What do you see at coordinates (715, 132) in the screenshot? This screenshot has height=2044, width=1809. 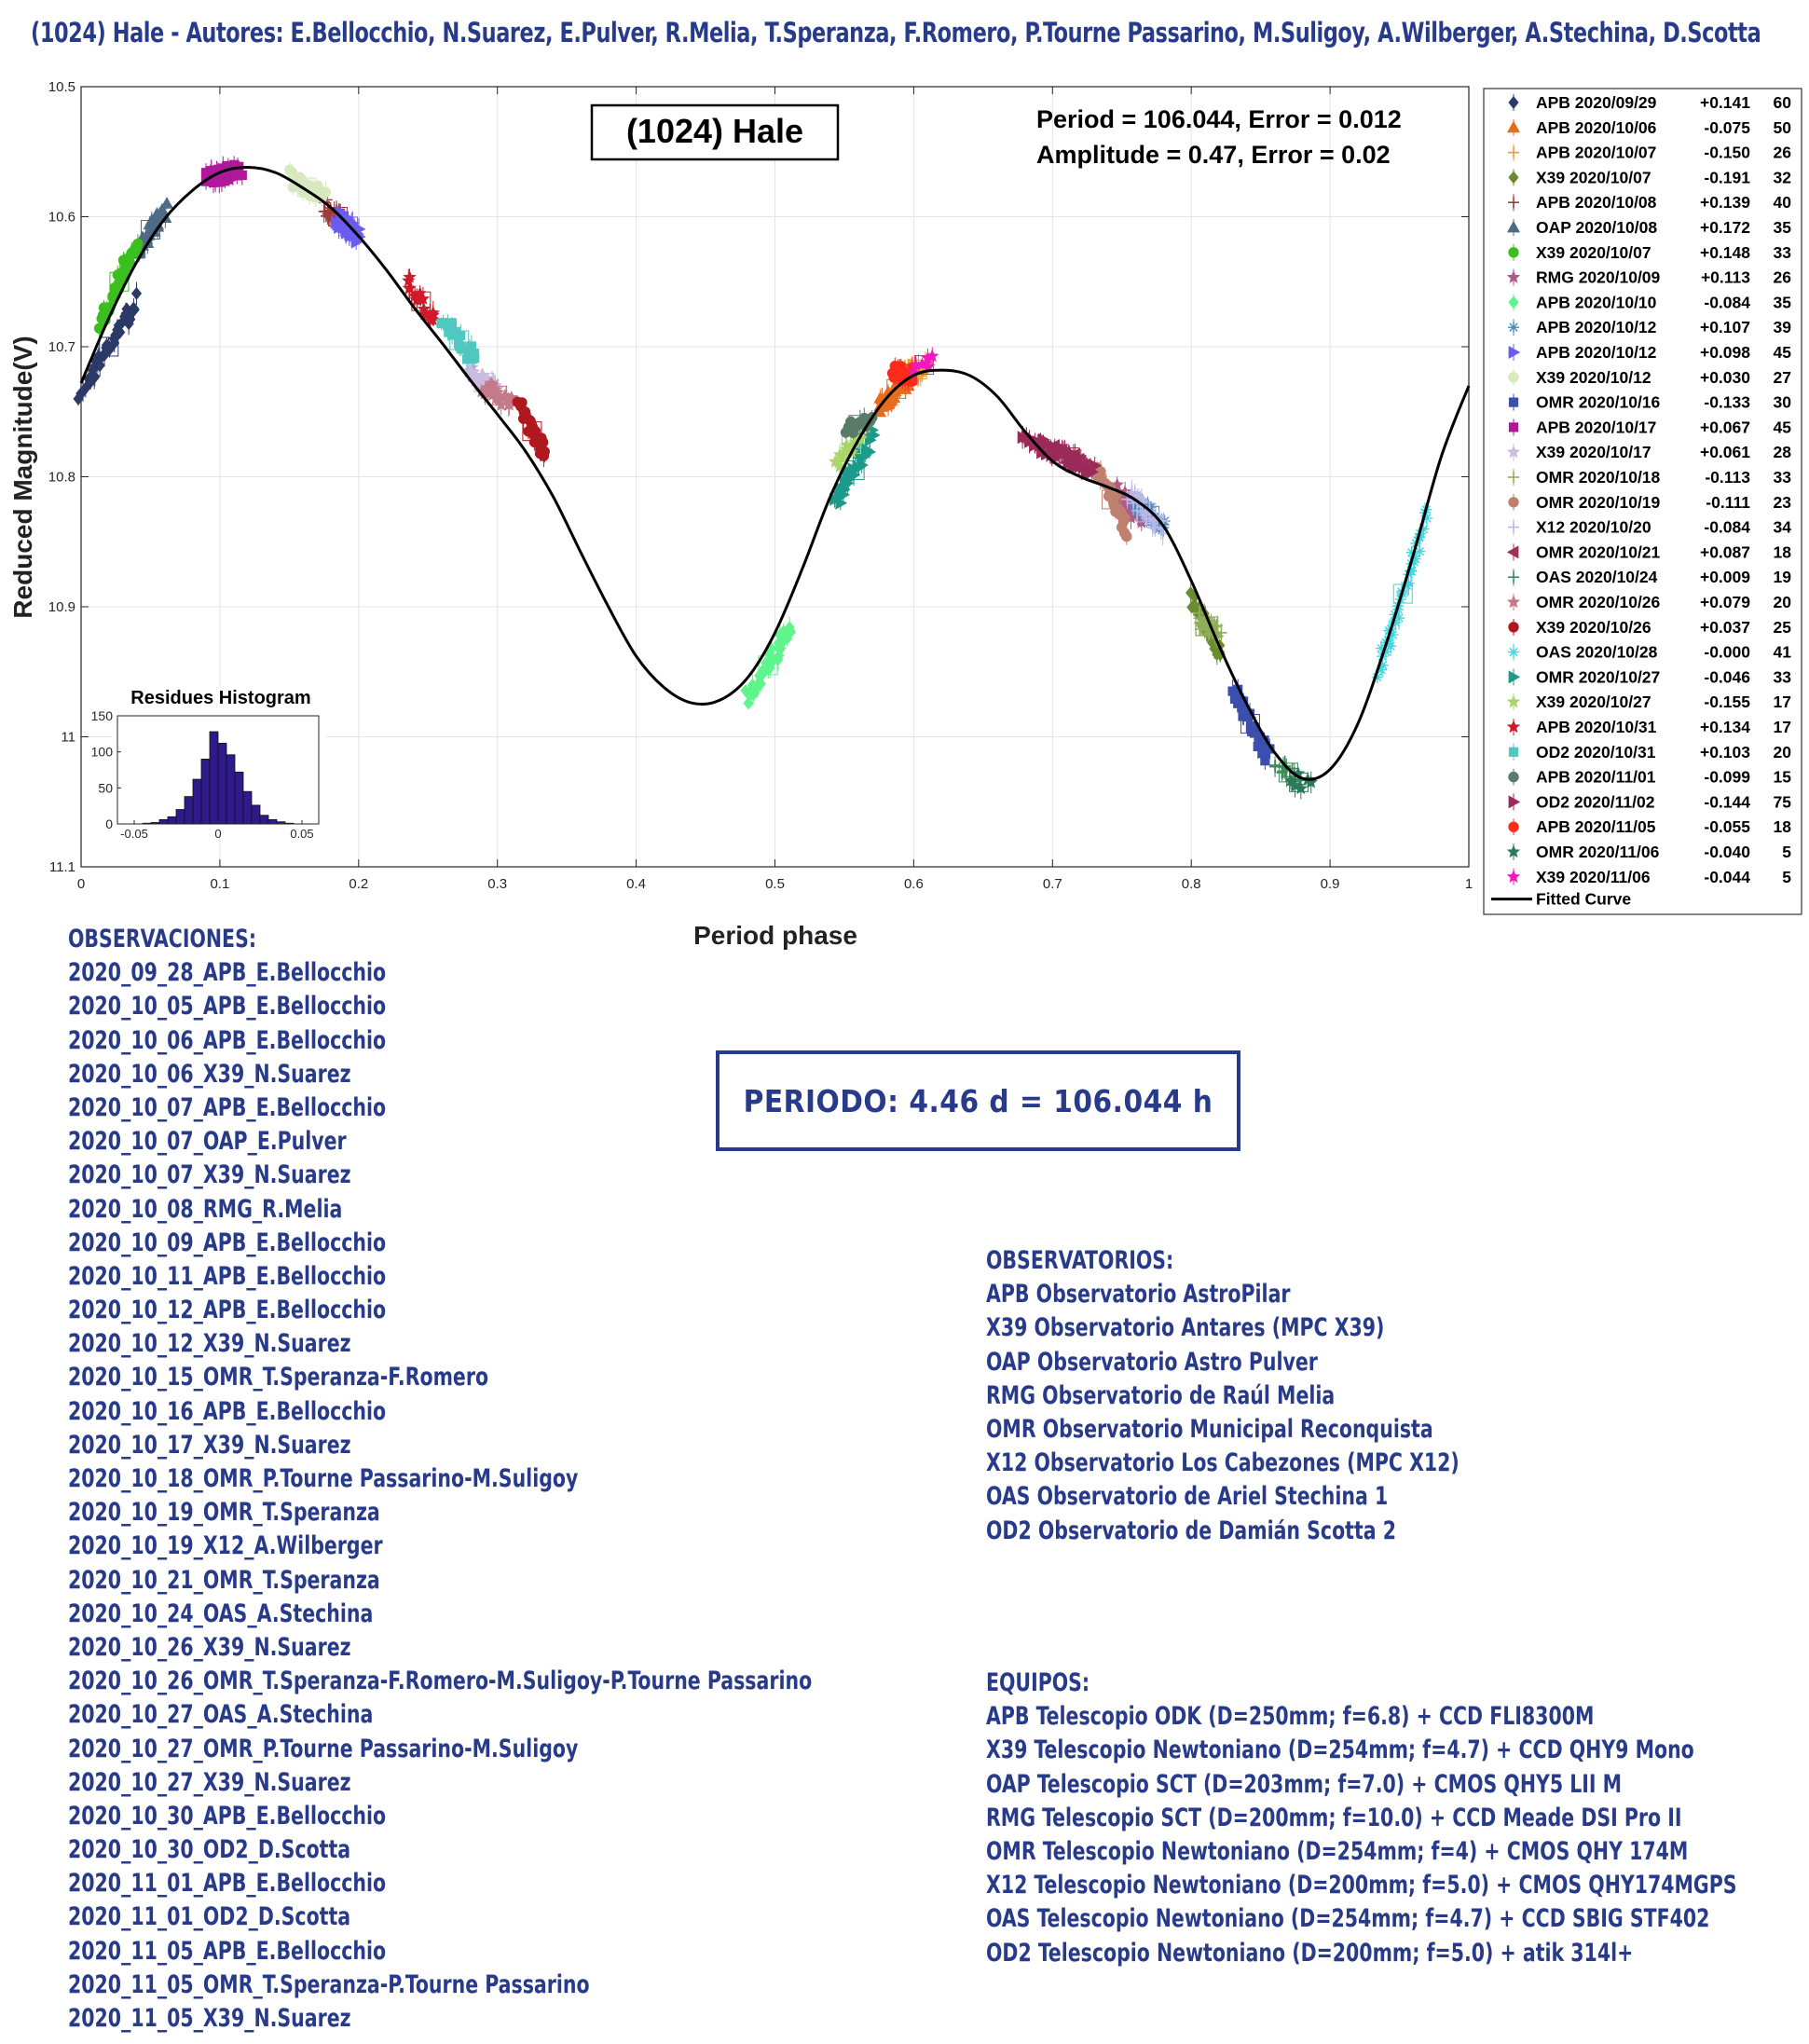 I see `chart-title-box: (1024) Hale` at bounding box center [715, 132].